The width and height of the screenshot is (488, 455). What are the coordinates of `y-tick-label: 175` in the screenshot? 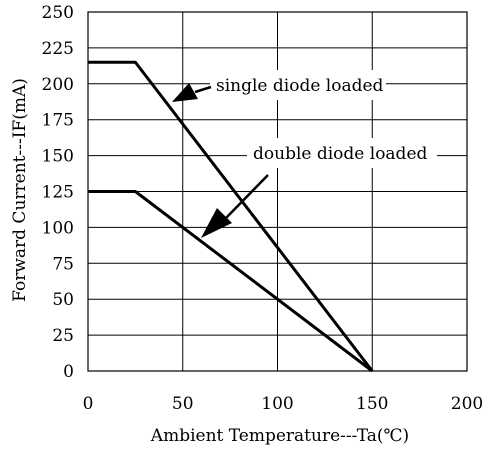 It's located at (58, 121).